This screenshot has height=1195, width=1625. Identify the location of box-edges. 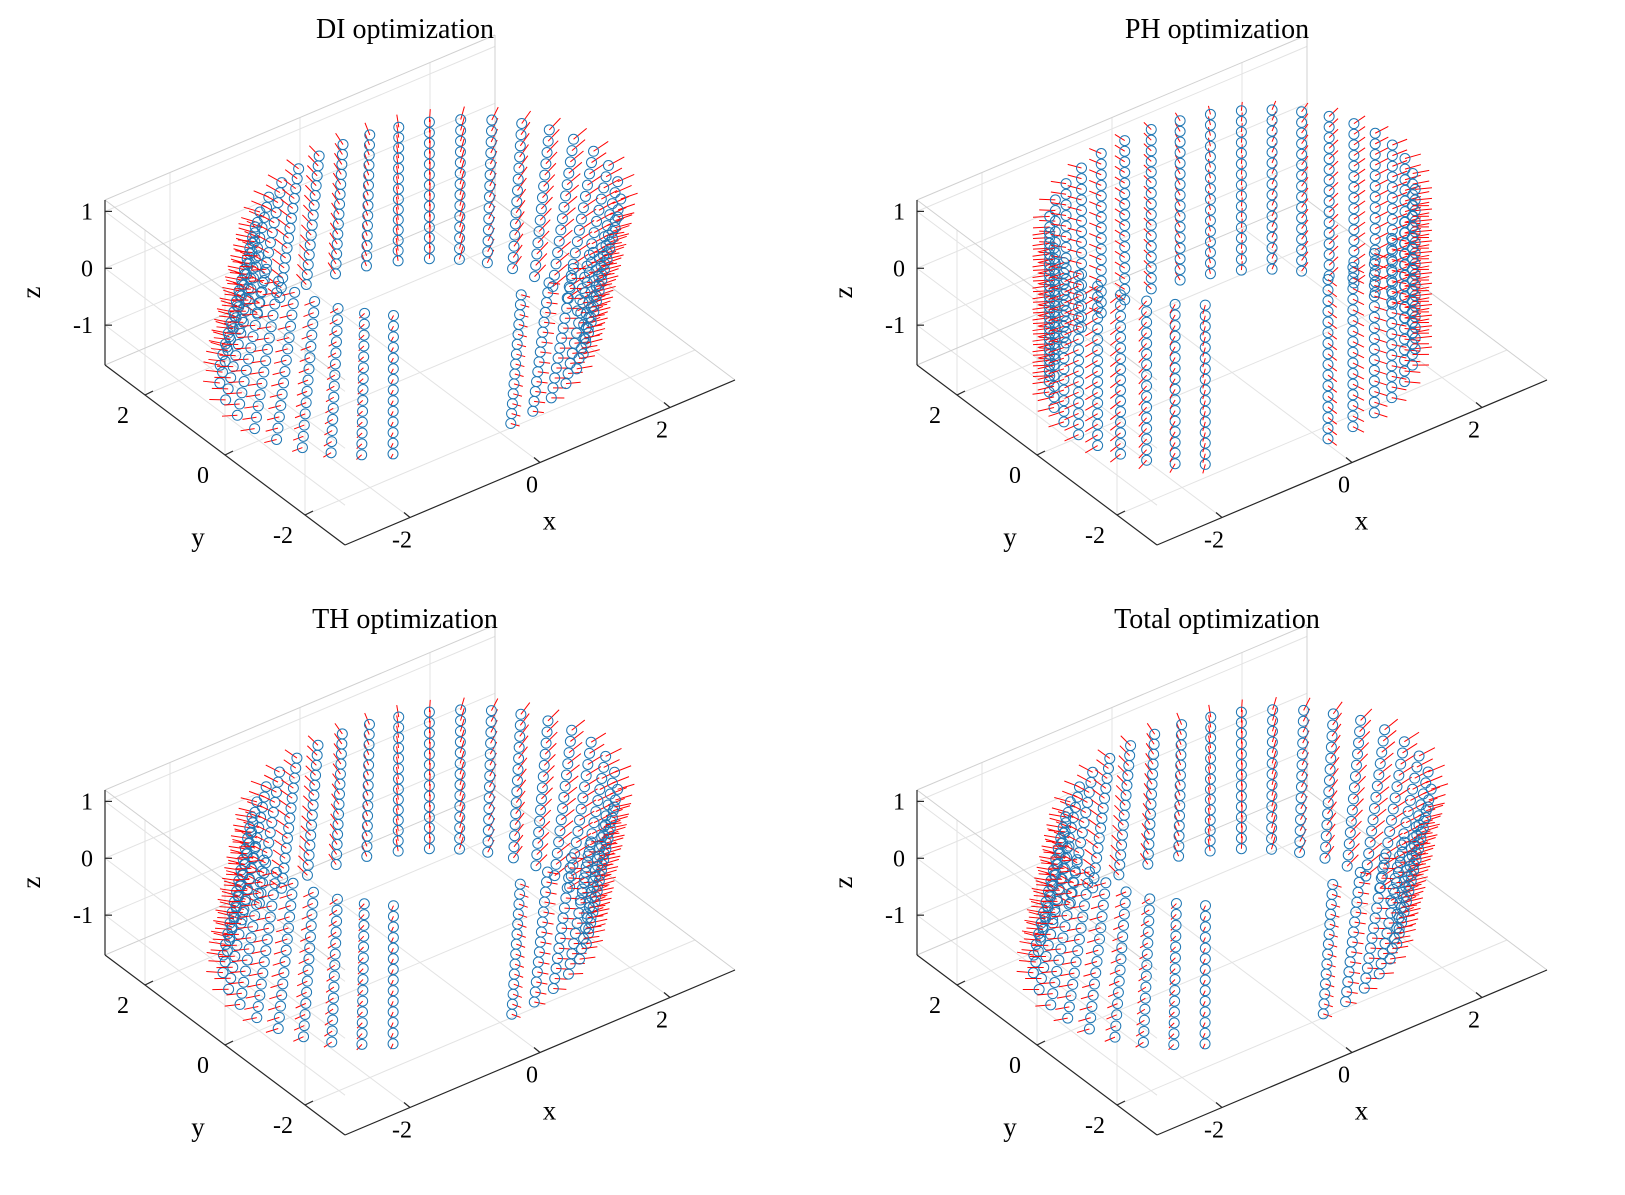
(420, 207).